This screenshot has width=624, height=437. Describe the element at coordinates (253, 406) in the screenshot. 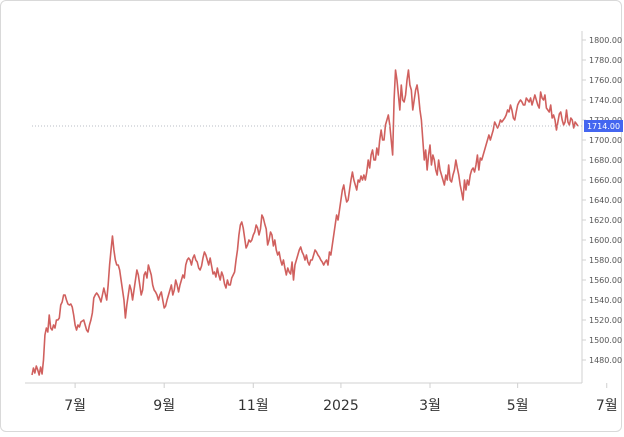

I see `x-tick-label: 11월` at that location.